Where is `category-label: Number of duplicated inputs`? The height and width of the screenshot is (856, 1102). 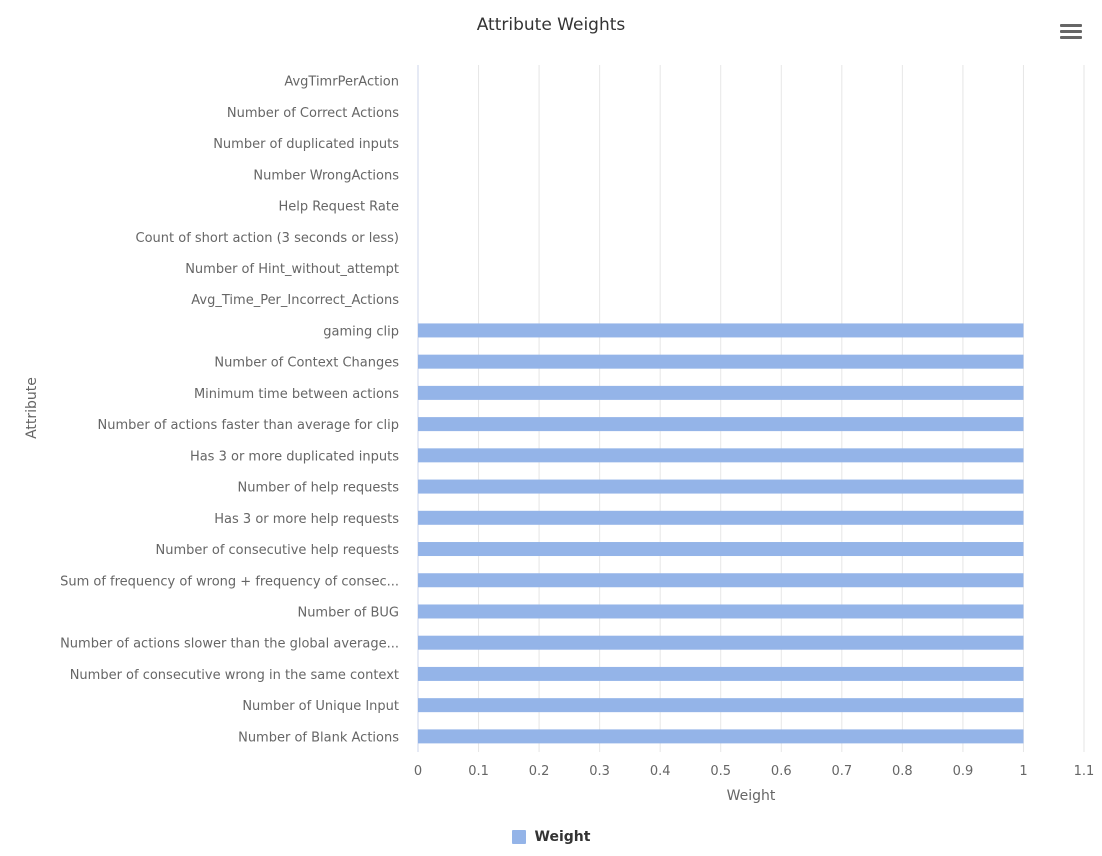 category-label: Number of duplicated inputs is located at coordinates (306, 144).